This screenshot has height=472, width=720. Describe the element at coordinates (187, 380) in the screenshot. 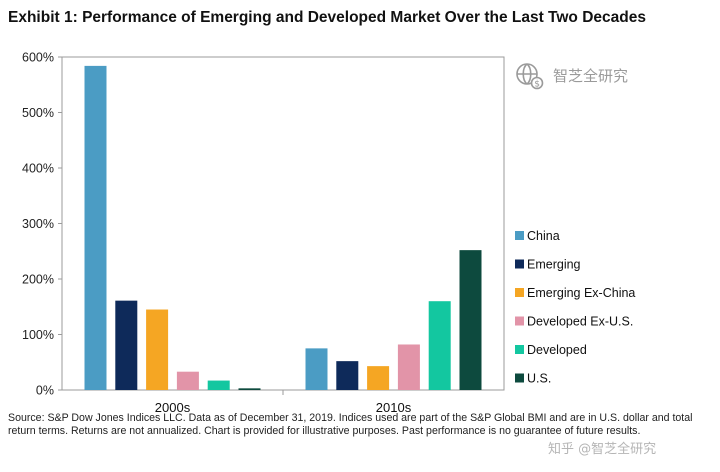

I see `bar-developed-ex-u-s-2000s` at that location.